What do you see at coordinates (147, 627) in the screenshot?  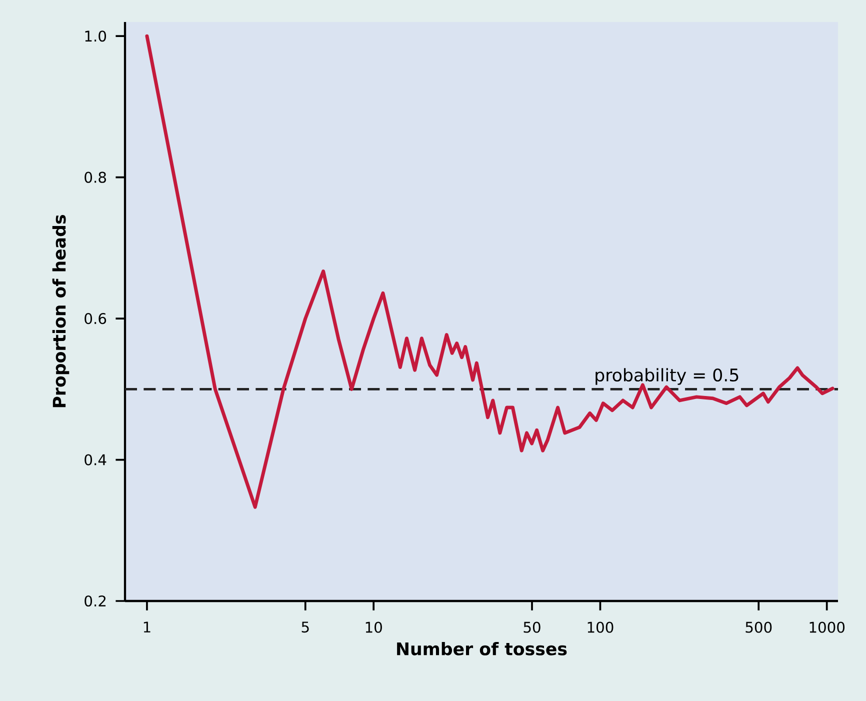 I see `x-tick-label: 1` at bounding box center [147, 627].